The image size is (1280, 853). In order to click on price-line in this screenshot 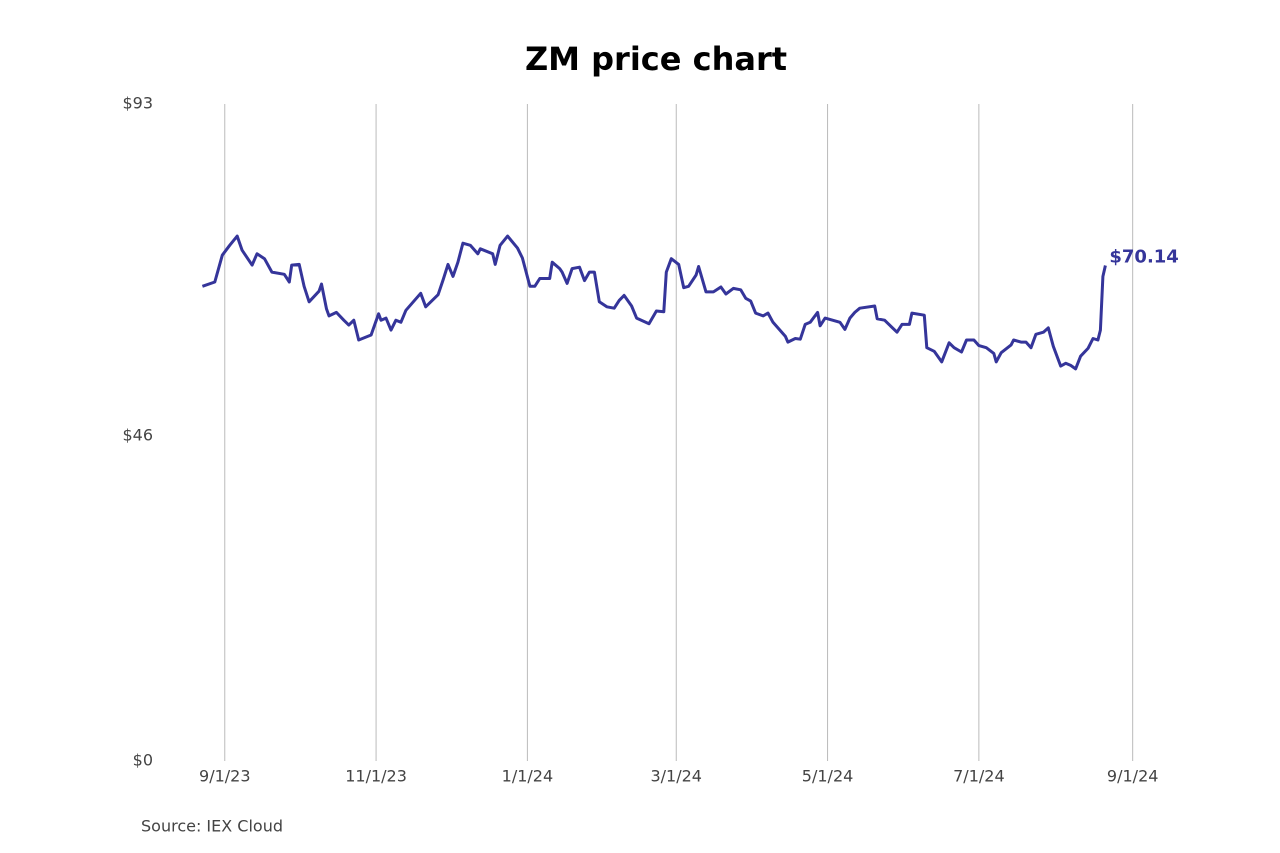, I will do `click(654, 302)`.